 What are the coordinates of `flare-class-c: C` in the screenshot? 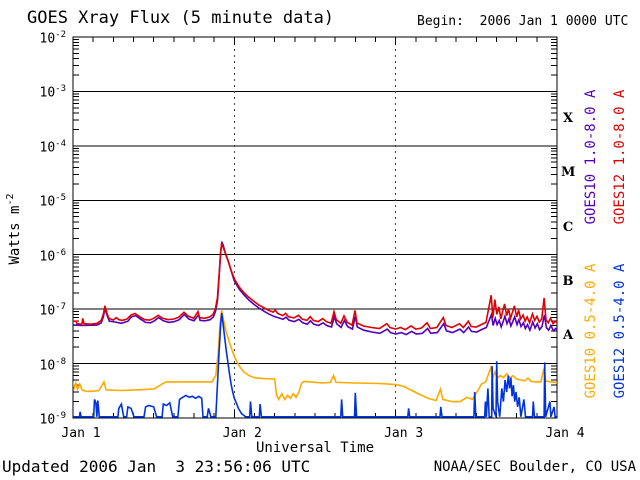 It's located at (568, 227).